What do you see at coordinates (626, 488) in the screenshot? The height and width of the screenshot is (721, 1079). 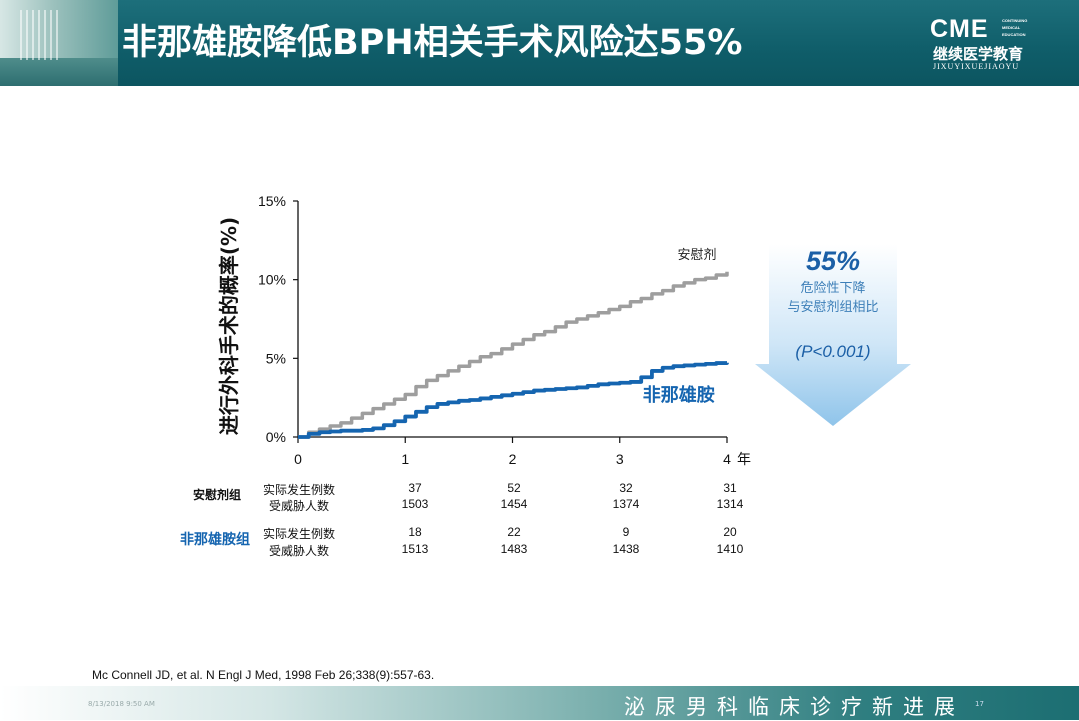 I see `table-cell: 32` at bounding box center [626, 488].